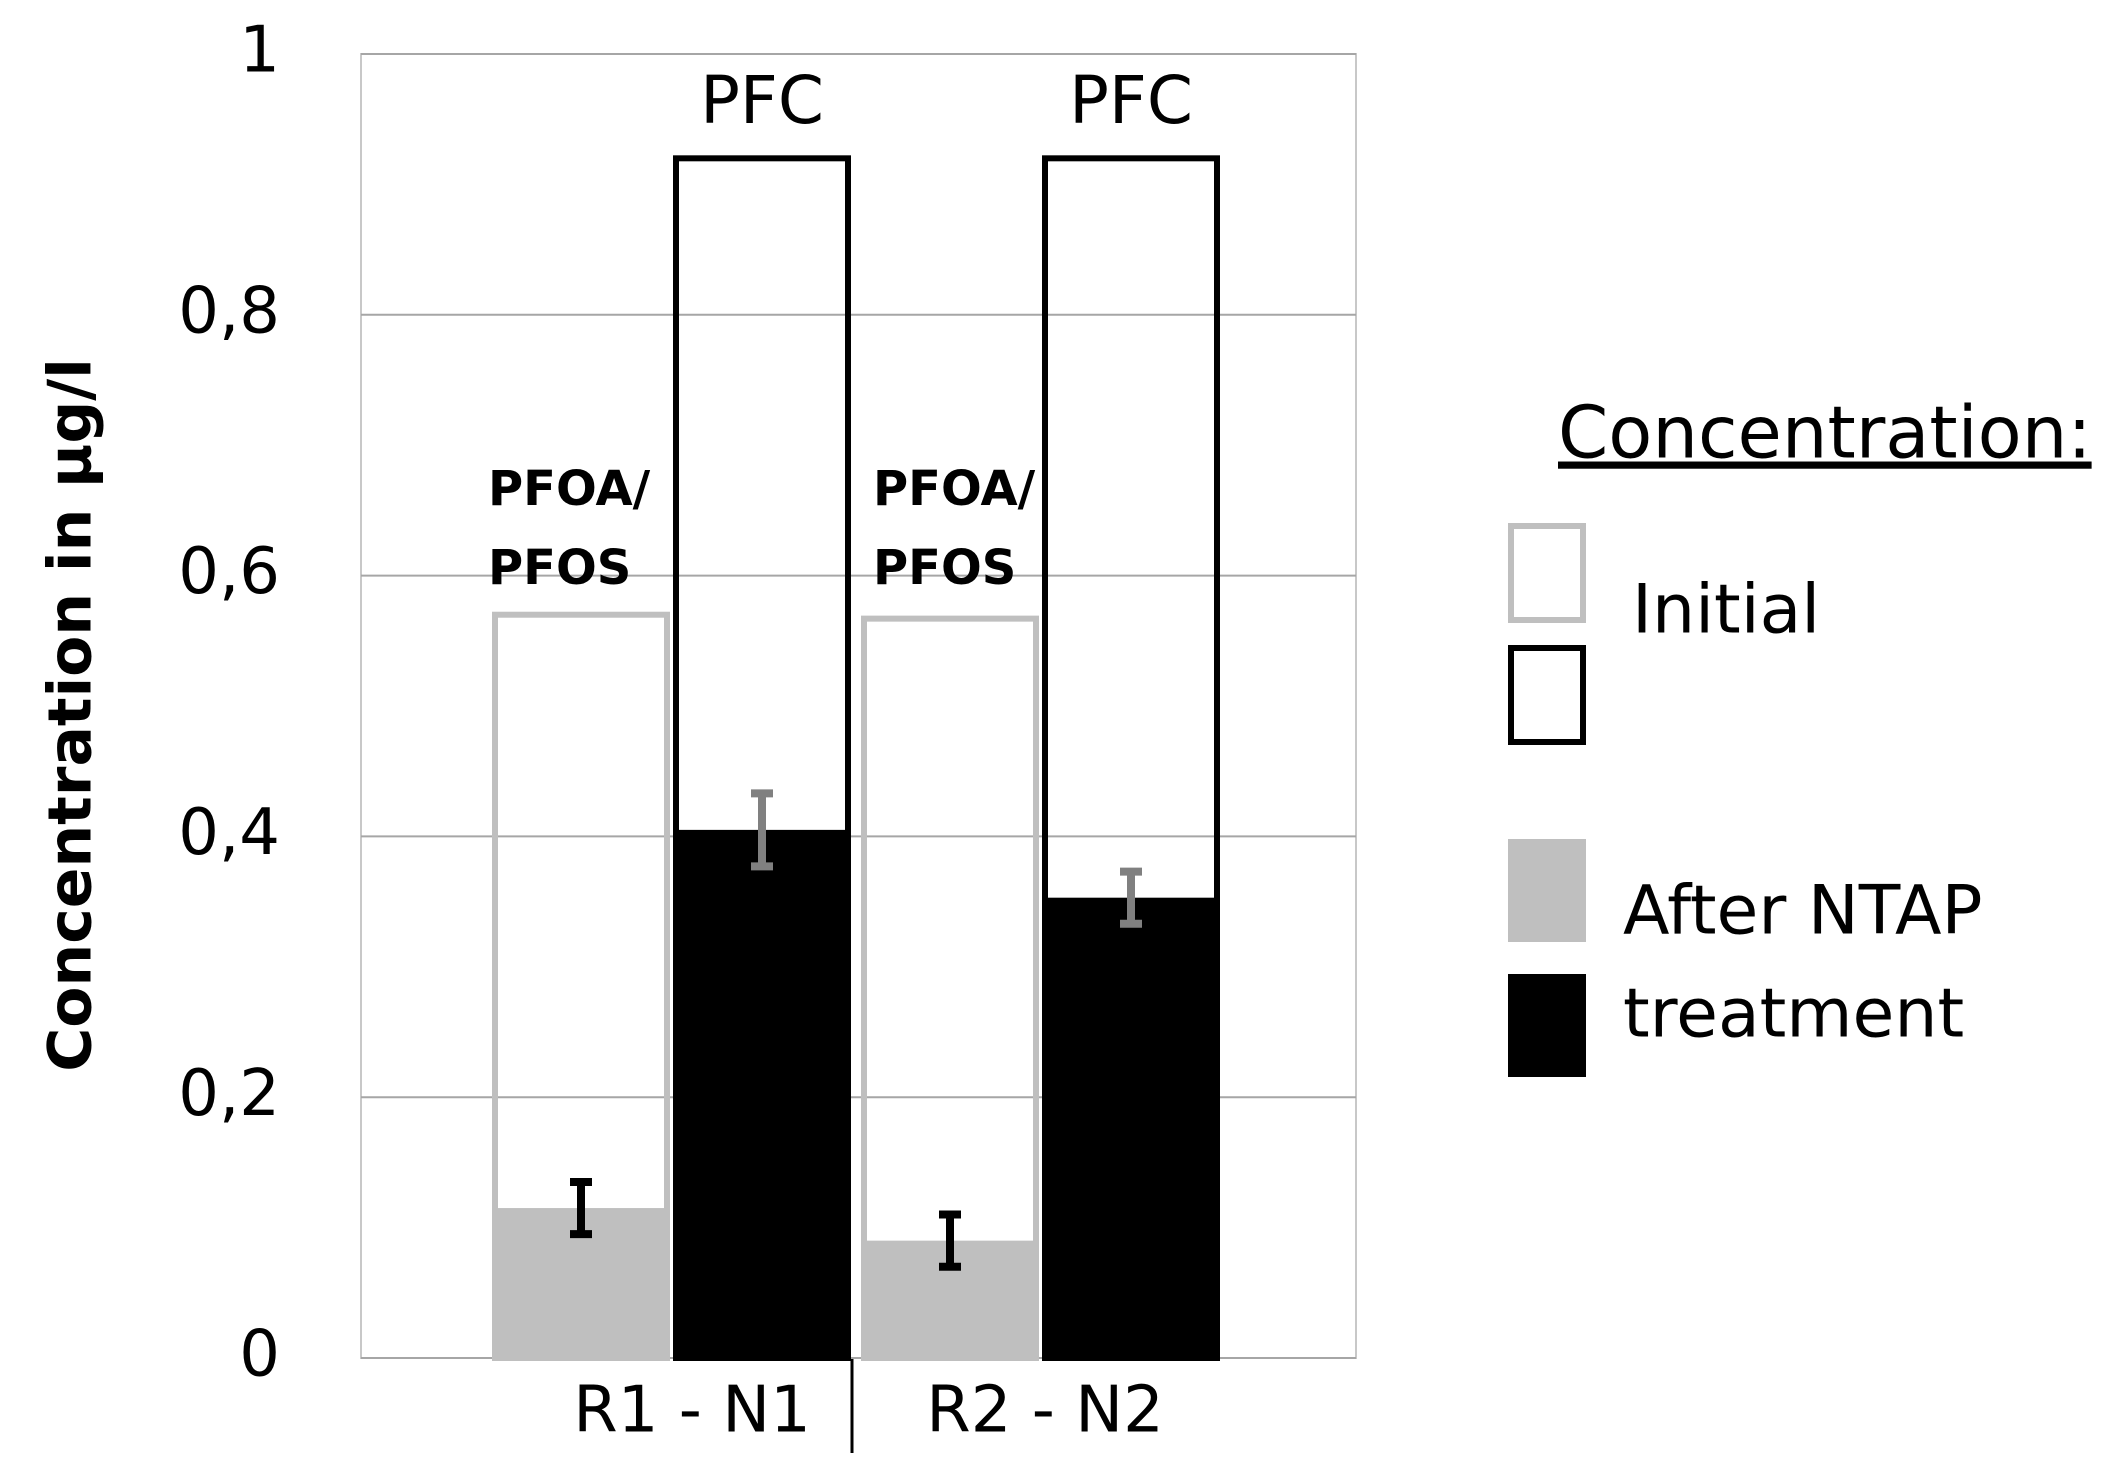 The image size is (2115, 1474). What do you see at coordinates (1793, 1014) in the screenshot?
I see `legend-label: treatment` at bounding box center [1793, 1014].